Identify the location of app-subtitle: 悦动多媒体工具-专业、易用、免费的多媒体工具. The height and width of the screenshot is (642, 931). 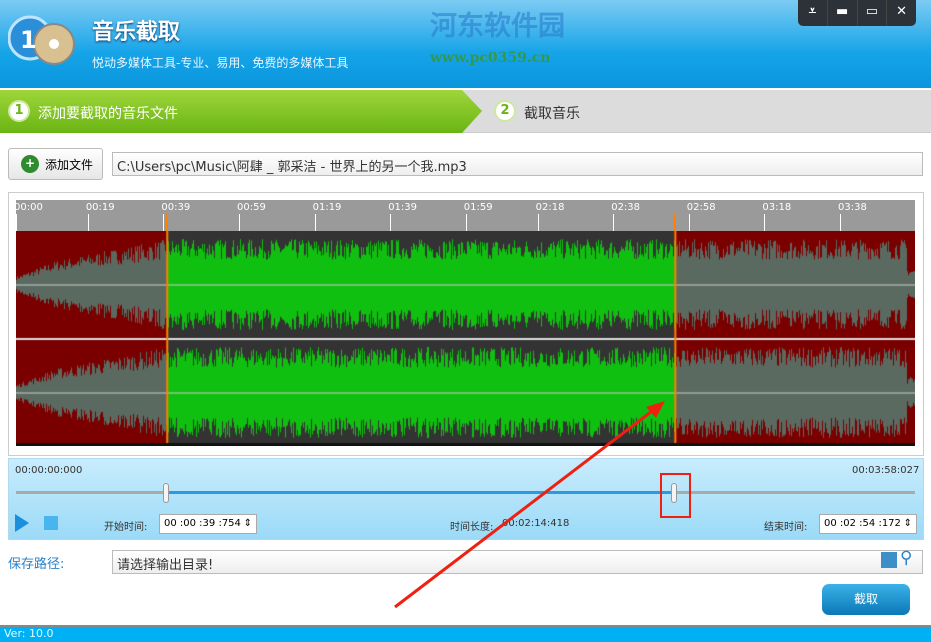
(220, 63).